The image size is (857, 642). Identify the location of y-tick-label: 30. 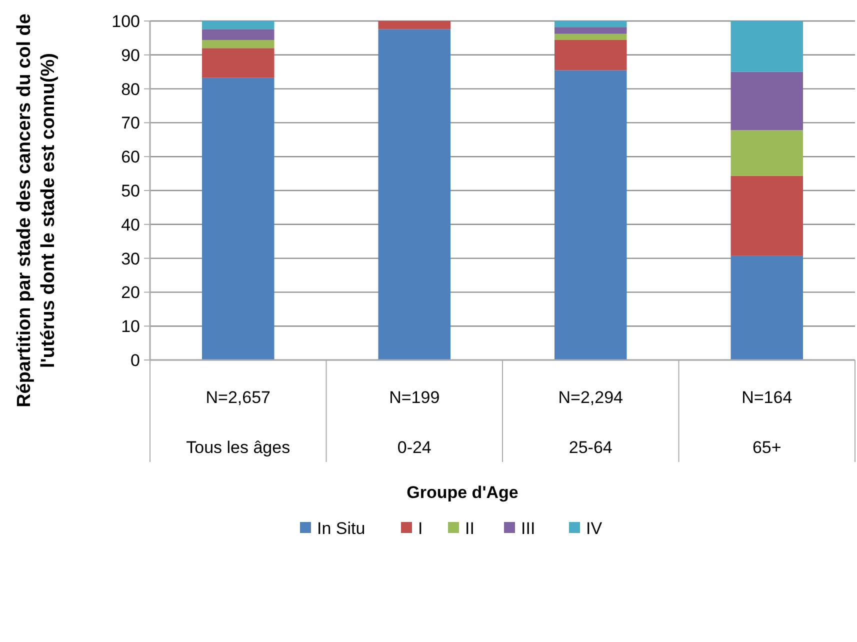
(130, 258).